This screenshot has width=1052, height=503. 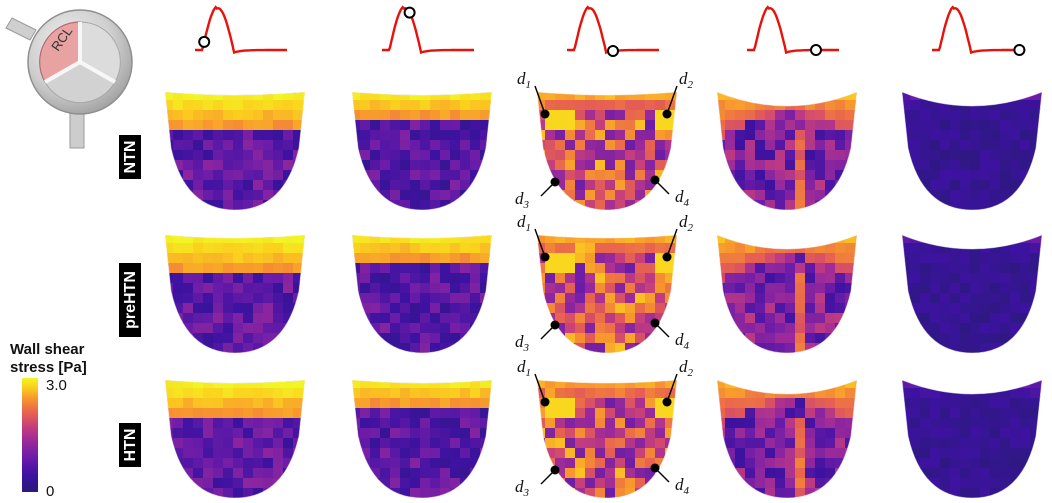 What do you see at coordinates (537, 482) in the screenshot?
I see `probe-d3-row-3: d3` at bounding box center [537, 482].